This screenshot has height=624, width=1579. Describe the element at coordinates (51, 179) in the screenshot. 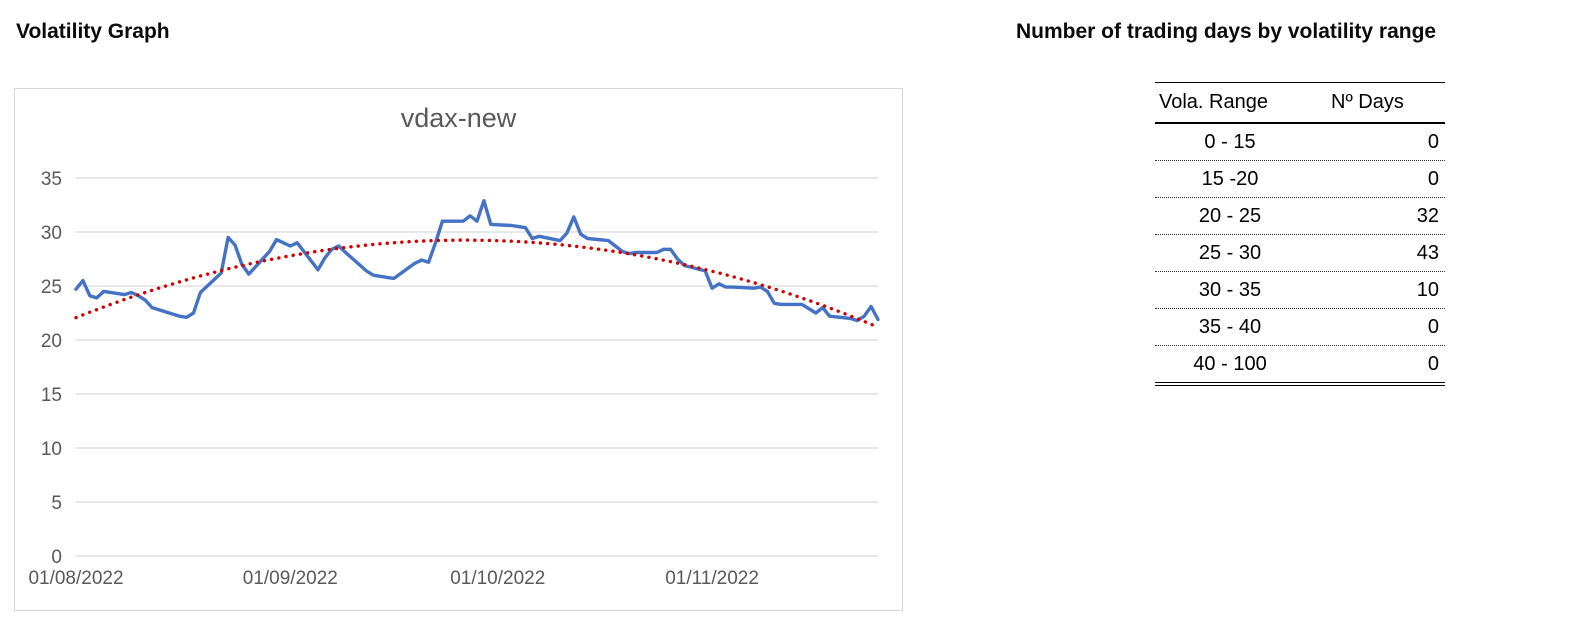

I see `y-axis-tick-label: 35` at that location.